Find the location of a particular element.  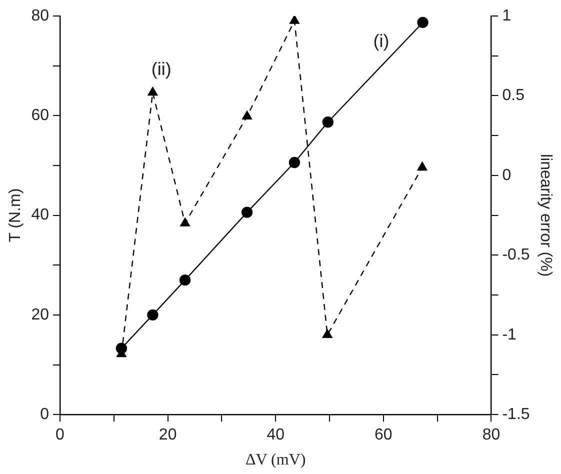

annotation: (i) is located at coordinates (381, 40).